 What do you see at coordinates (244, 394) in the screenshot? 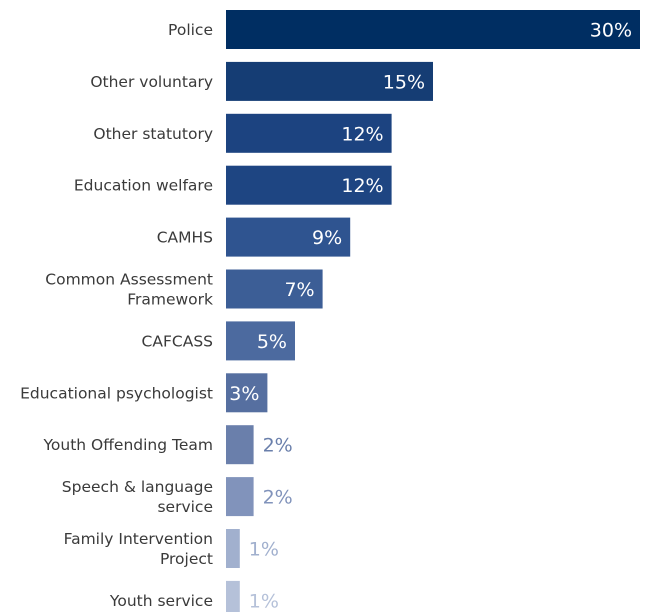
I see `value-label-7: 3%` at bounding box center [244, 394].